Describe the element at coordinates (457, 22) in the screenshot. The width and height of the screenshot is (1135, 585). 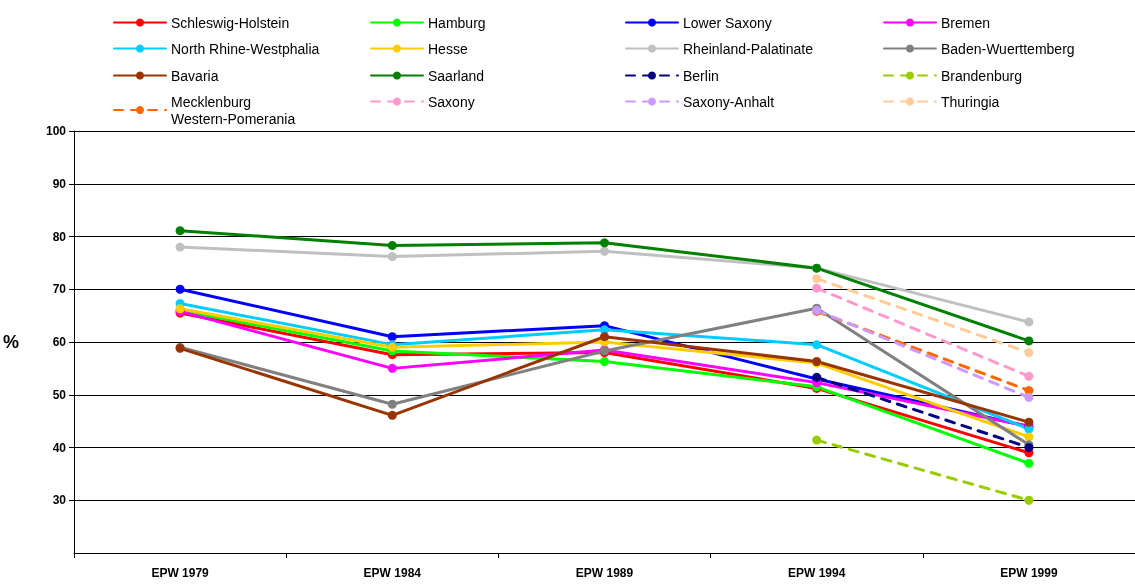
I see `legend-label: Hamburg` at that location.